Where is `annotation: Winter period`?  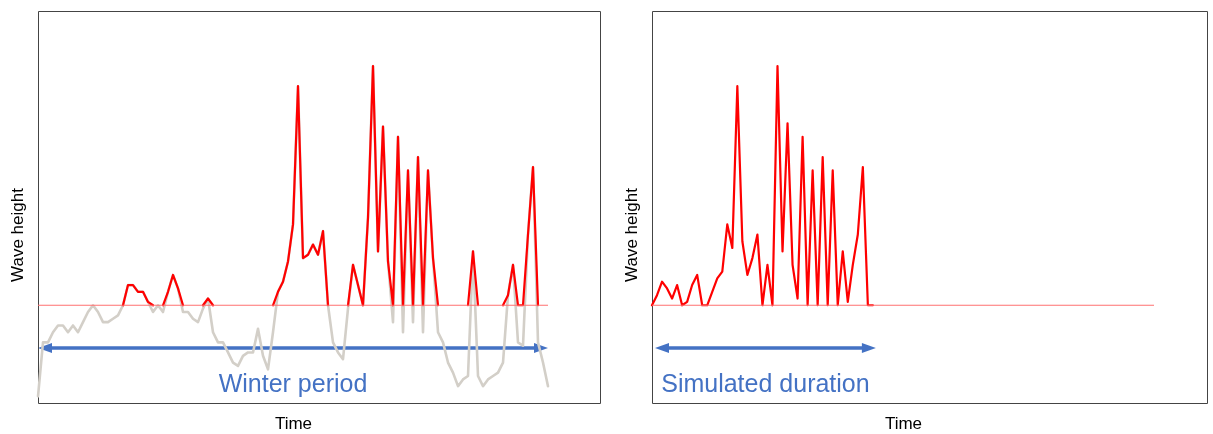
annotation: Winter period is located at coordinates (293, 383).